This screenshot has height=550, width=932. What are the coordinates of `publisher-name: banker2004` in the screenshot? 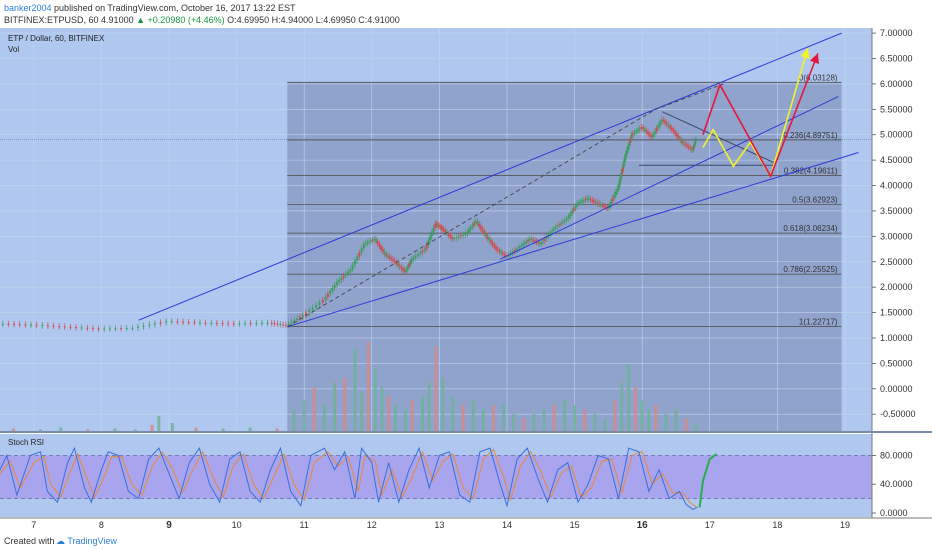 It's located at (28, 8).